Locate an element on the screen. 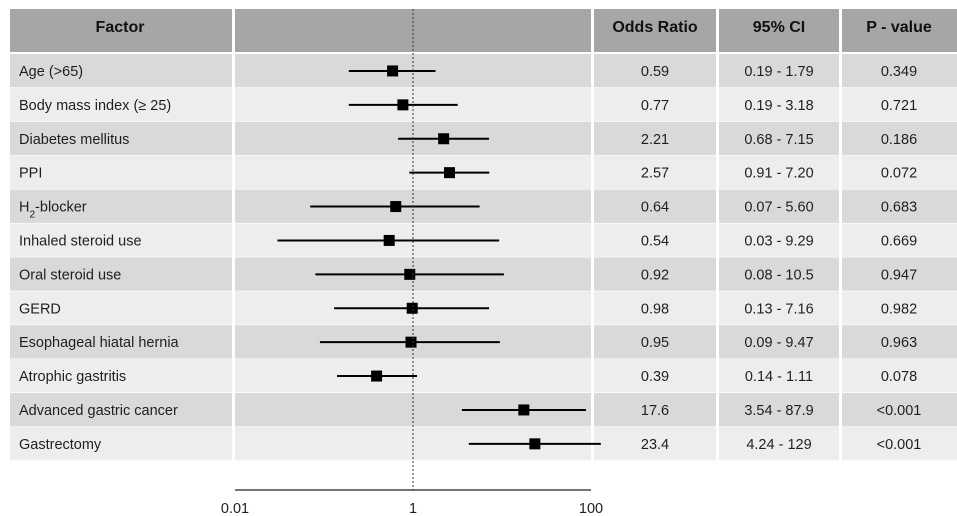 The height and width of the screenshot is (516, 957). p-value: 0.072 is located at coordinates (899, 174).